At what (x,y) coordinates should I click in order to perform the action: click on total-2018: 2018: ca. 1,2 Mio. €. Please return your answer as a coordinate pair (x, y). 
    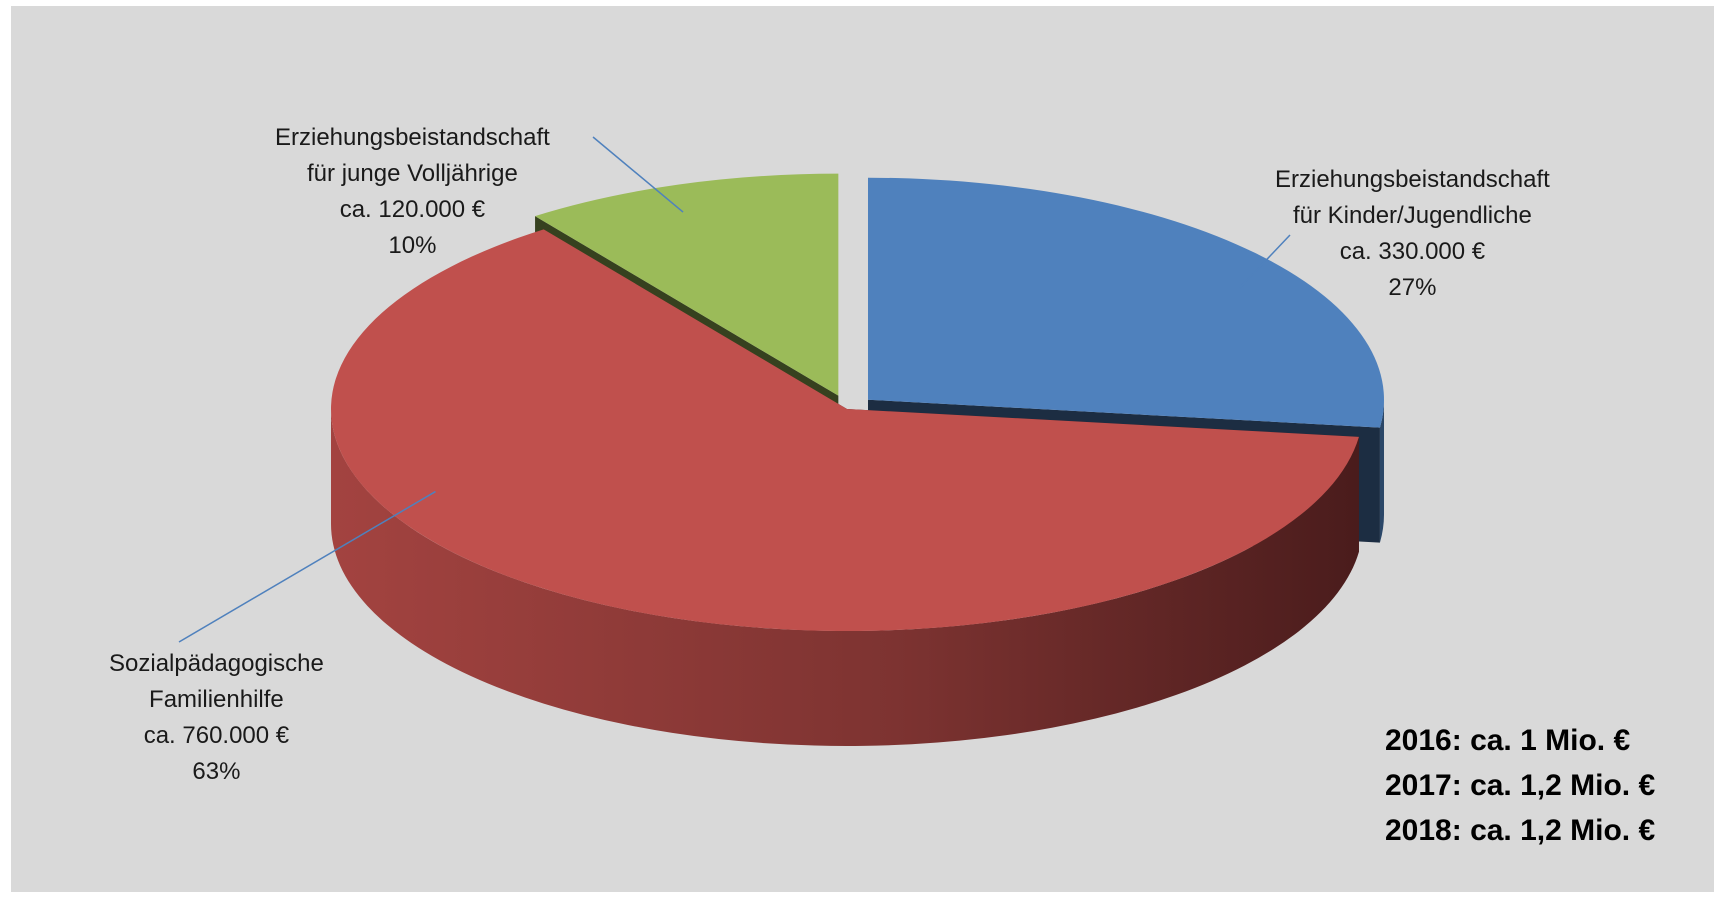
    Looking at the image, I should click on (1520, 830).